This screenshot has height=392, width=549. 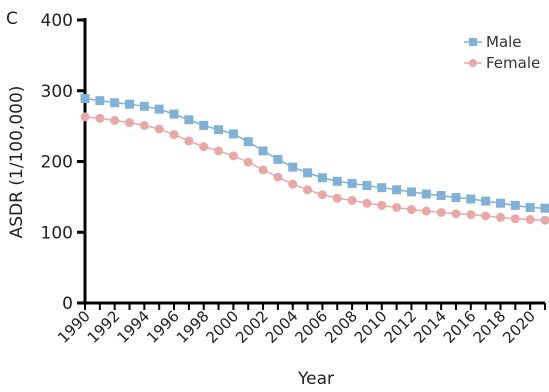 I want to click on y-tick-label: 400, so click(x=57, y=21).